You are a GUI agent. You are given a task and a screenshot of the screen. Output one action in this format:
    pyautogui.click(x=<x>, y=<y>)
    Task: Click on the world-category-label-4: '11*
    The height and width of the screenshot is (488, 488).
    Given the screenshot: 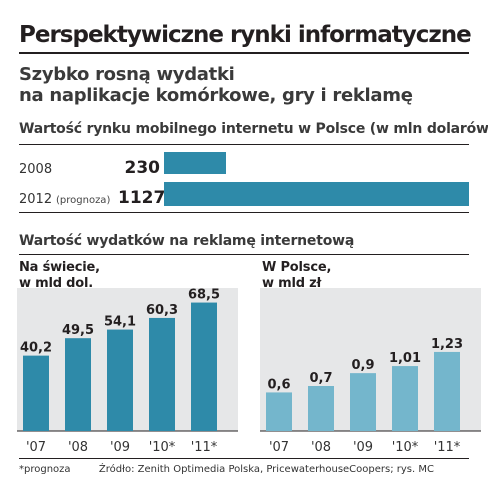 What is the action you would take?
    pyautogui.click(x=204, y=447)
    